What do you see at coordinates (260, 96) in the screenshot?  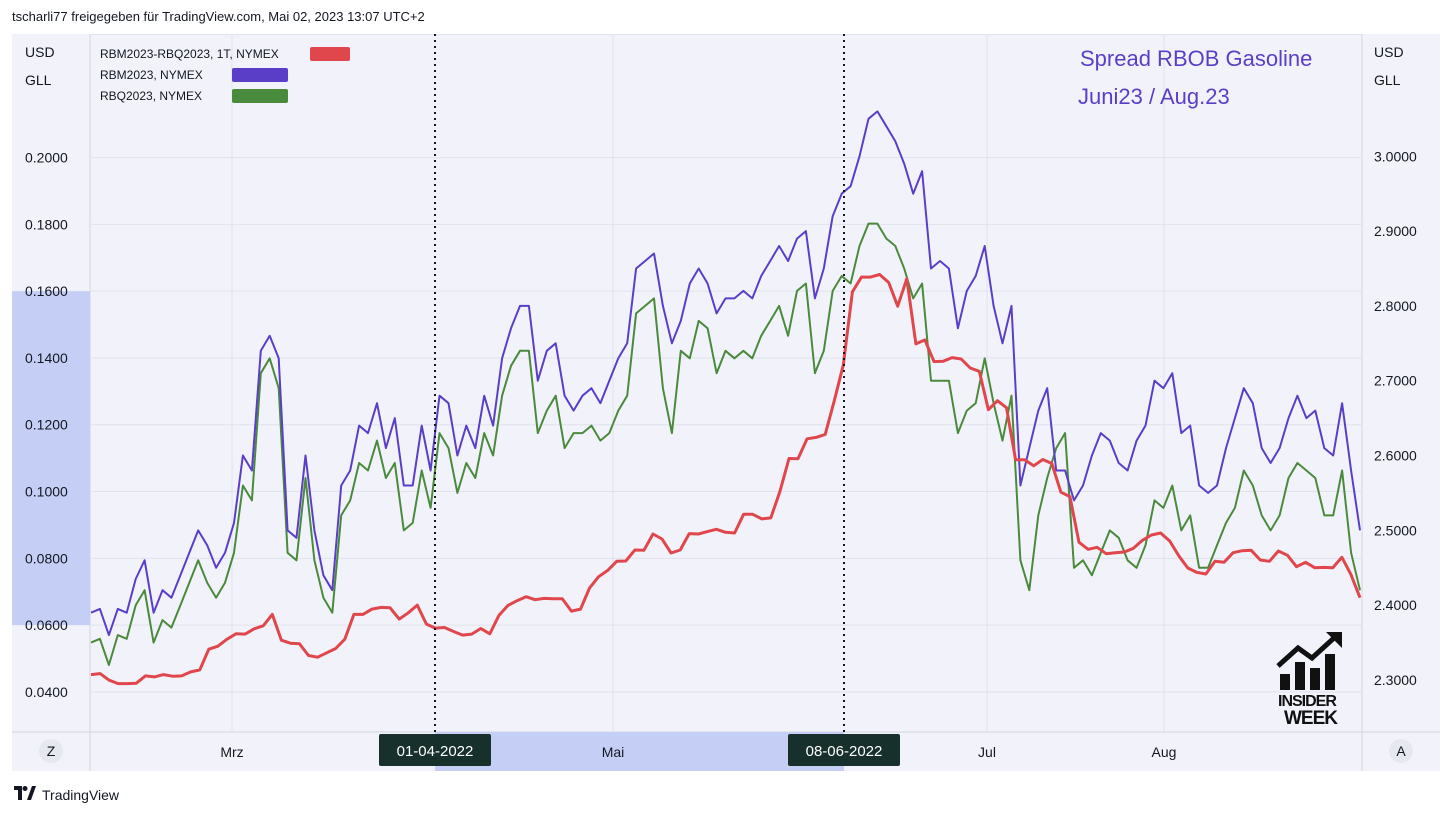 I see `legend-swatch-rbq` at bounding box center [260, 96].